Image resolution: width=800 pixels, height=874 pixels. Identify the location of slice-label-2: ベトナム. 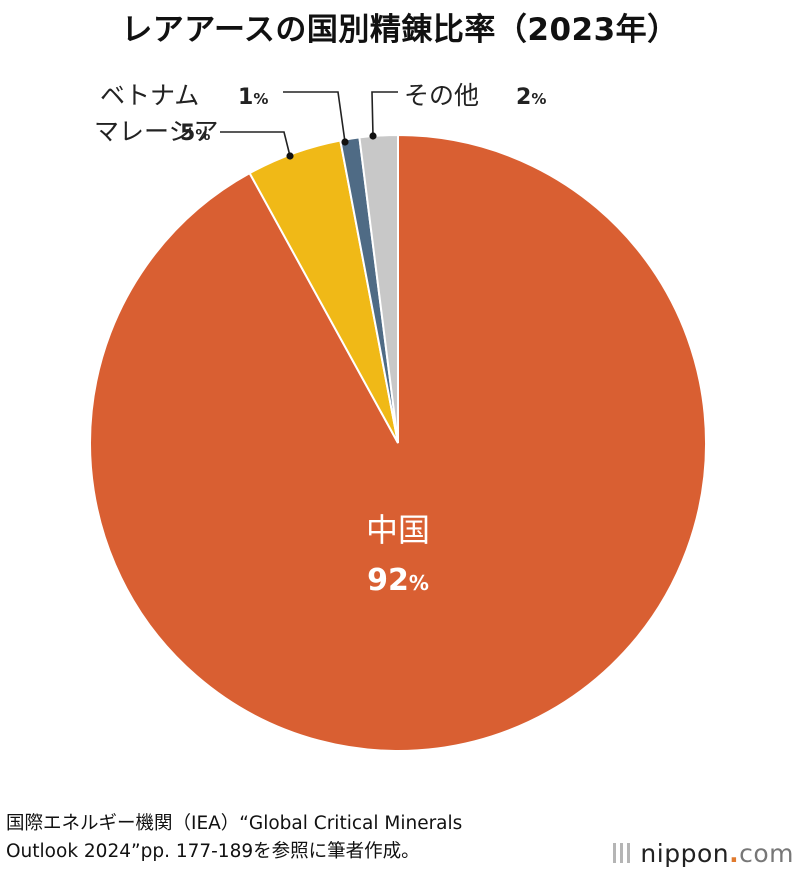
(149, 95).